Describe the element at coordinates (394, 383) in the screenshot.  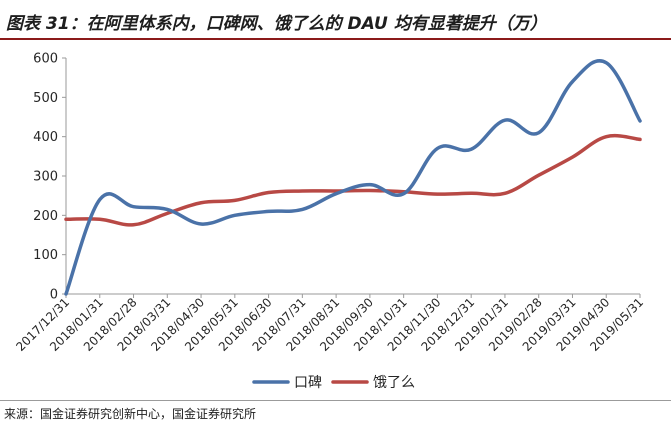
I see `legend-label-1: 饿了么` at that location.